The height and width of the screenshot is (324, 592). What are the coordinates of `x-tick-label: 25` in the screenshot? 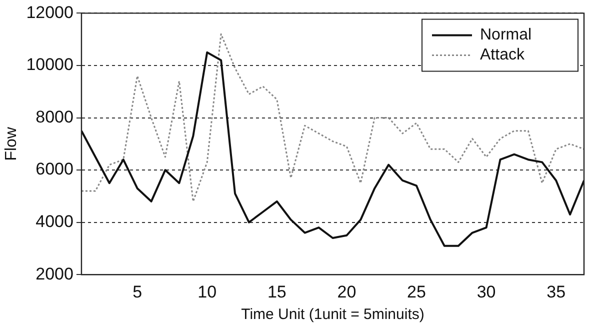 It's located at (416, 292).